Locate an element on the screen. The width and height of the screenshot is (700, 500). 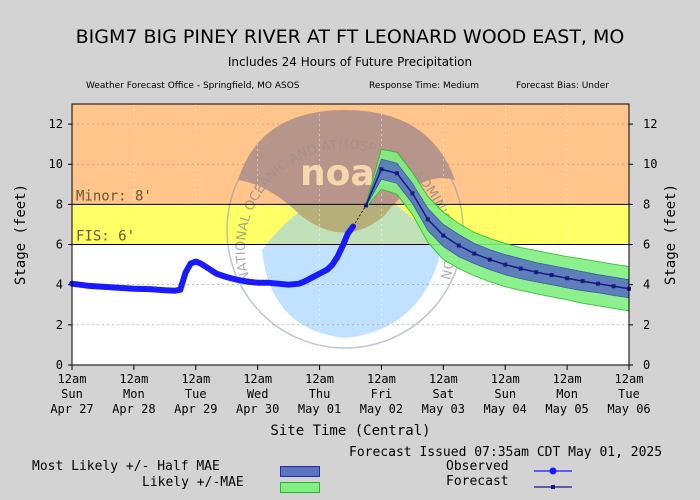
x-tick-label-date: May 01 is located at coordinates (319, 409).